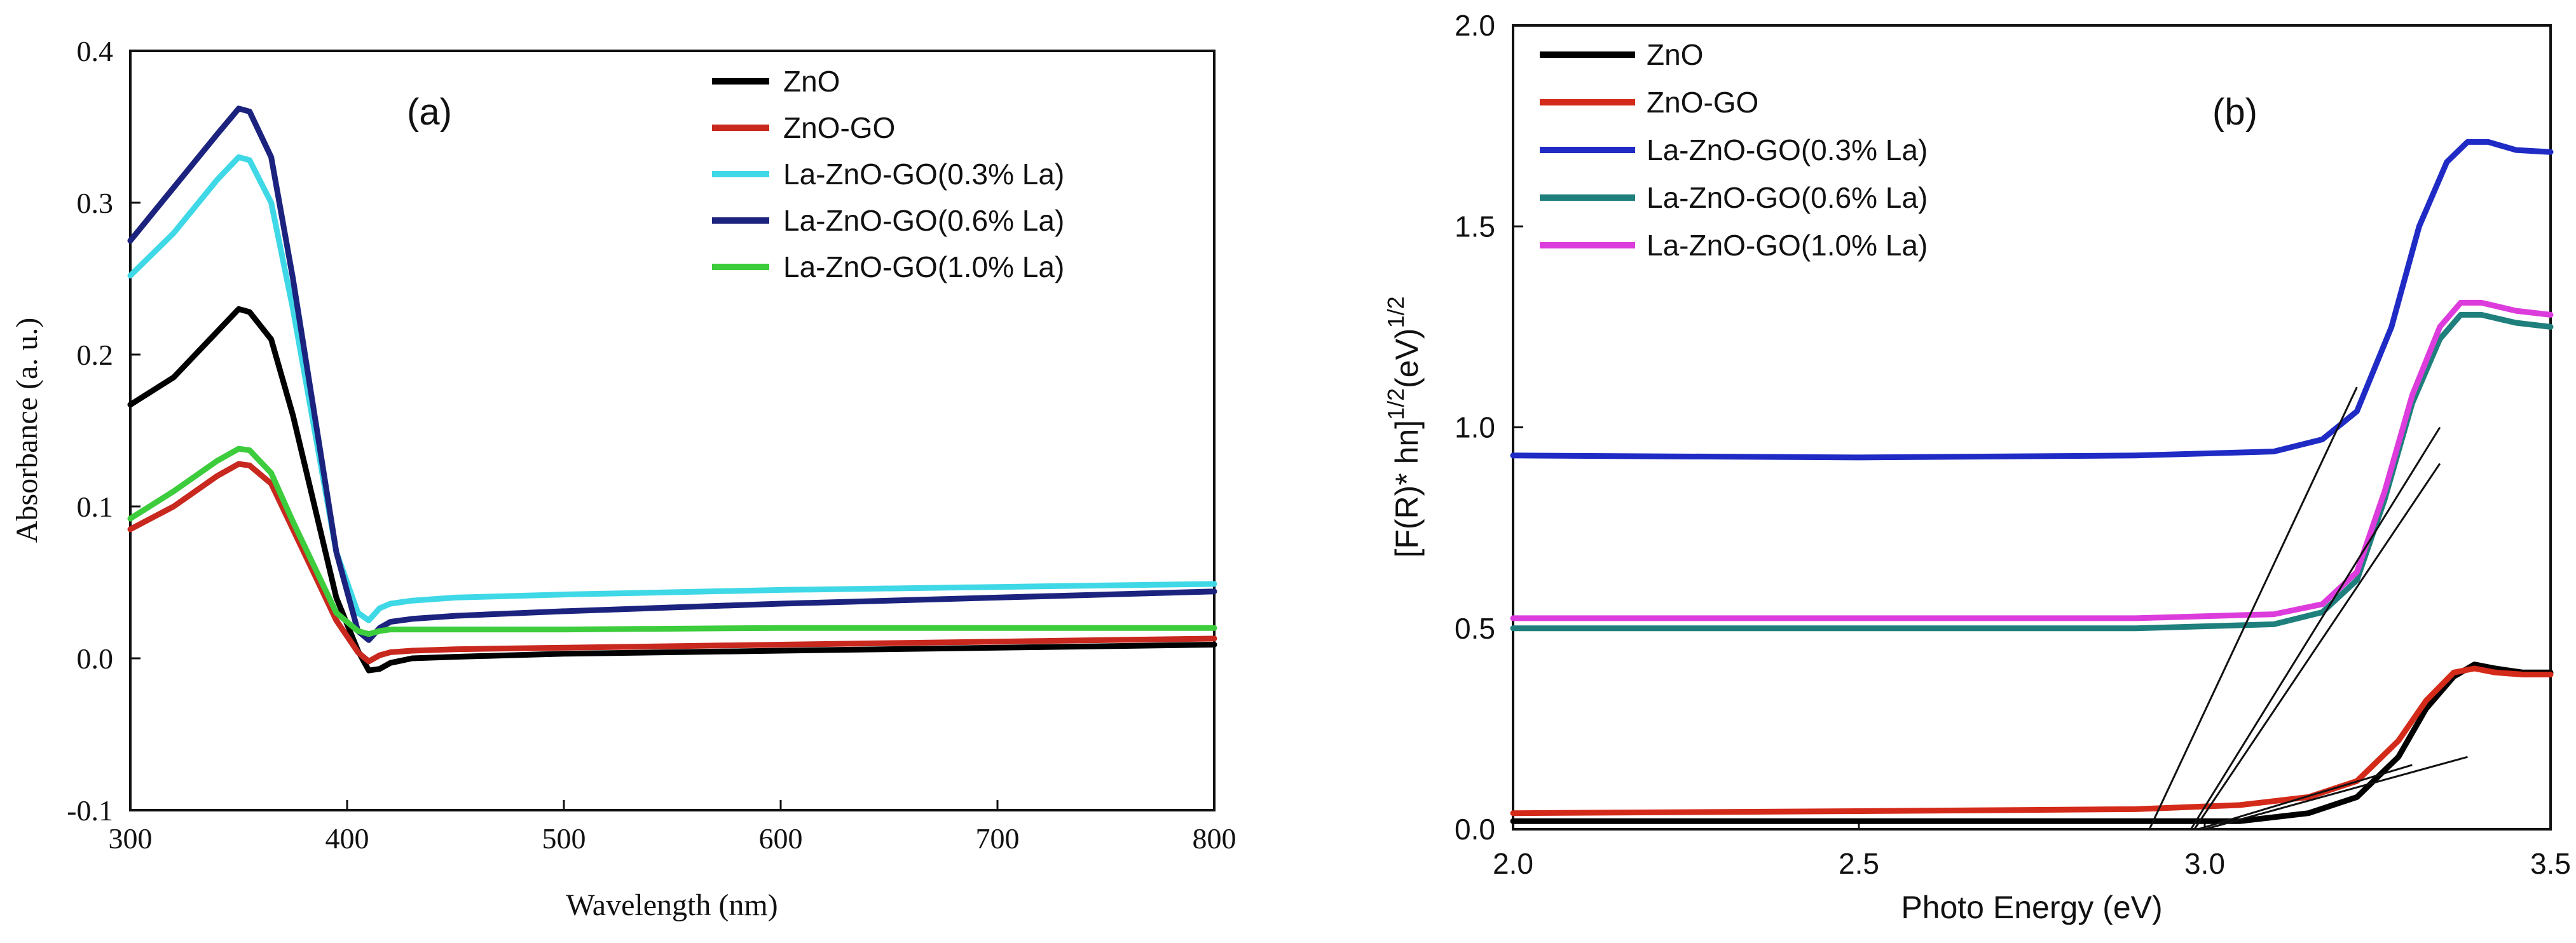 The height and width of the screenshot is (943, 2576). Describe the element at coordinates (2234, 112) in the screenshot. I see `panel-b-label: (b)` at that location.